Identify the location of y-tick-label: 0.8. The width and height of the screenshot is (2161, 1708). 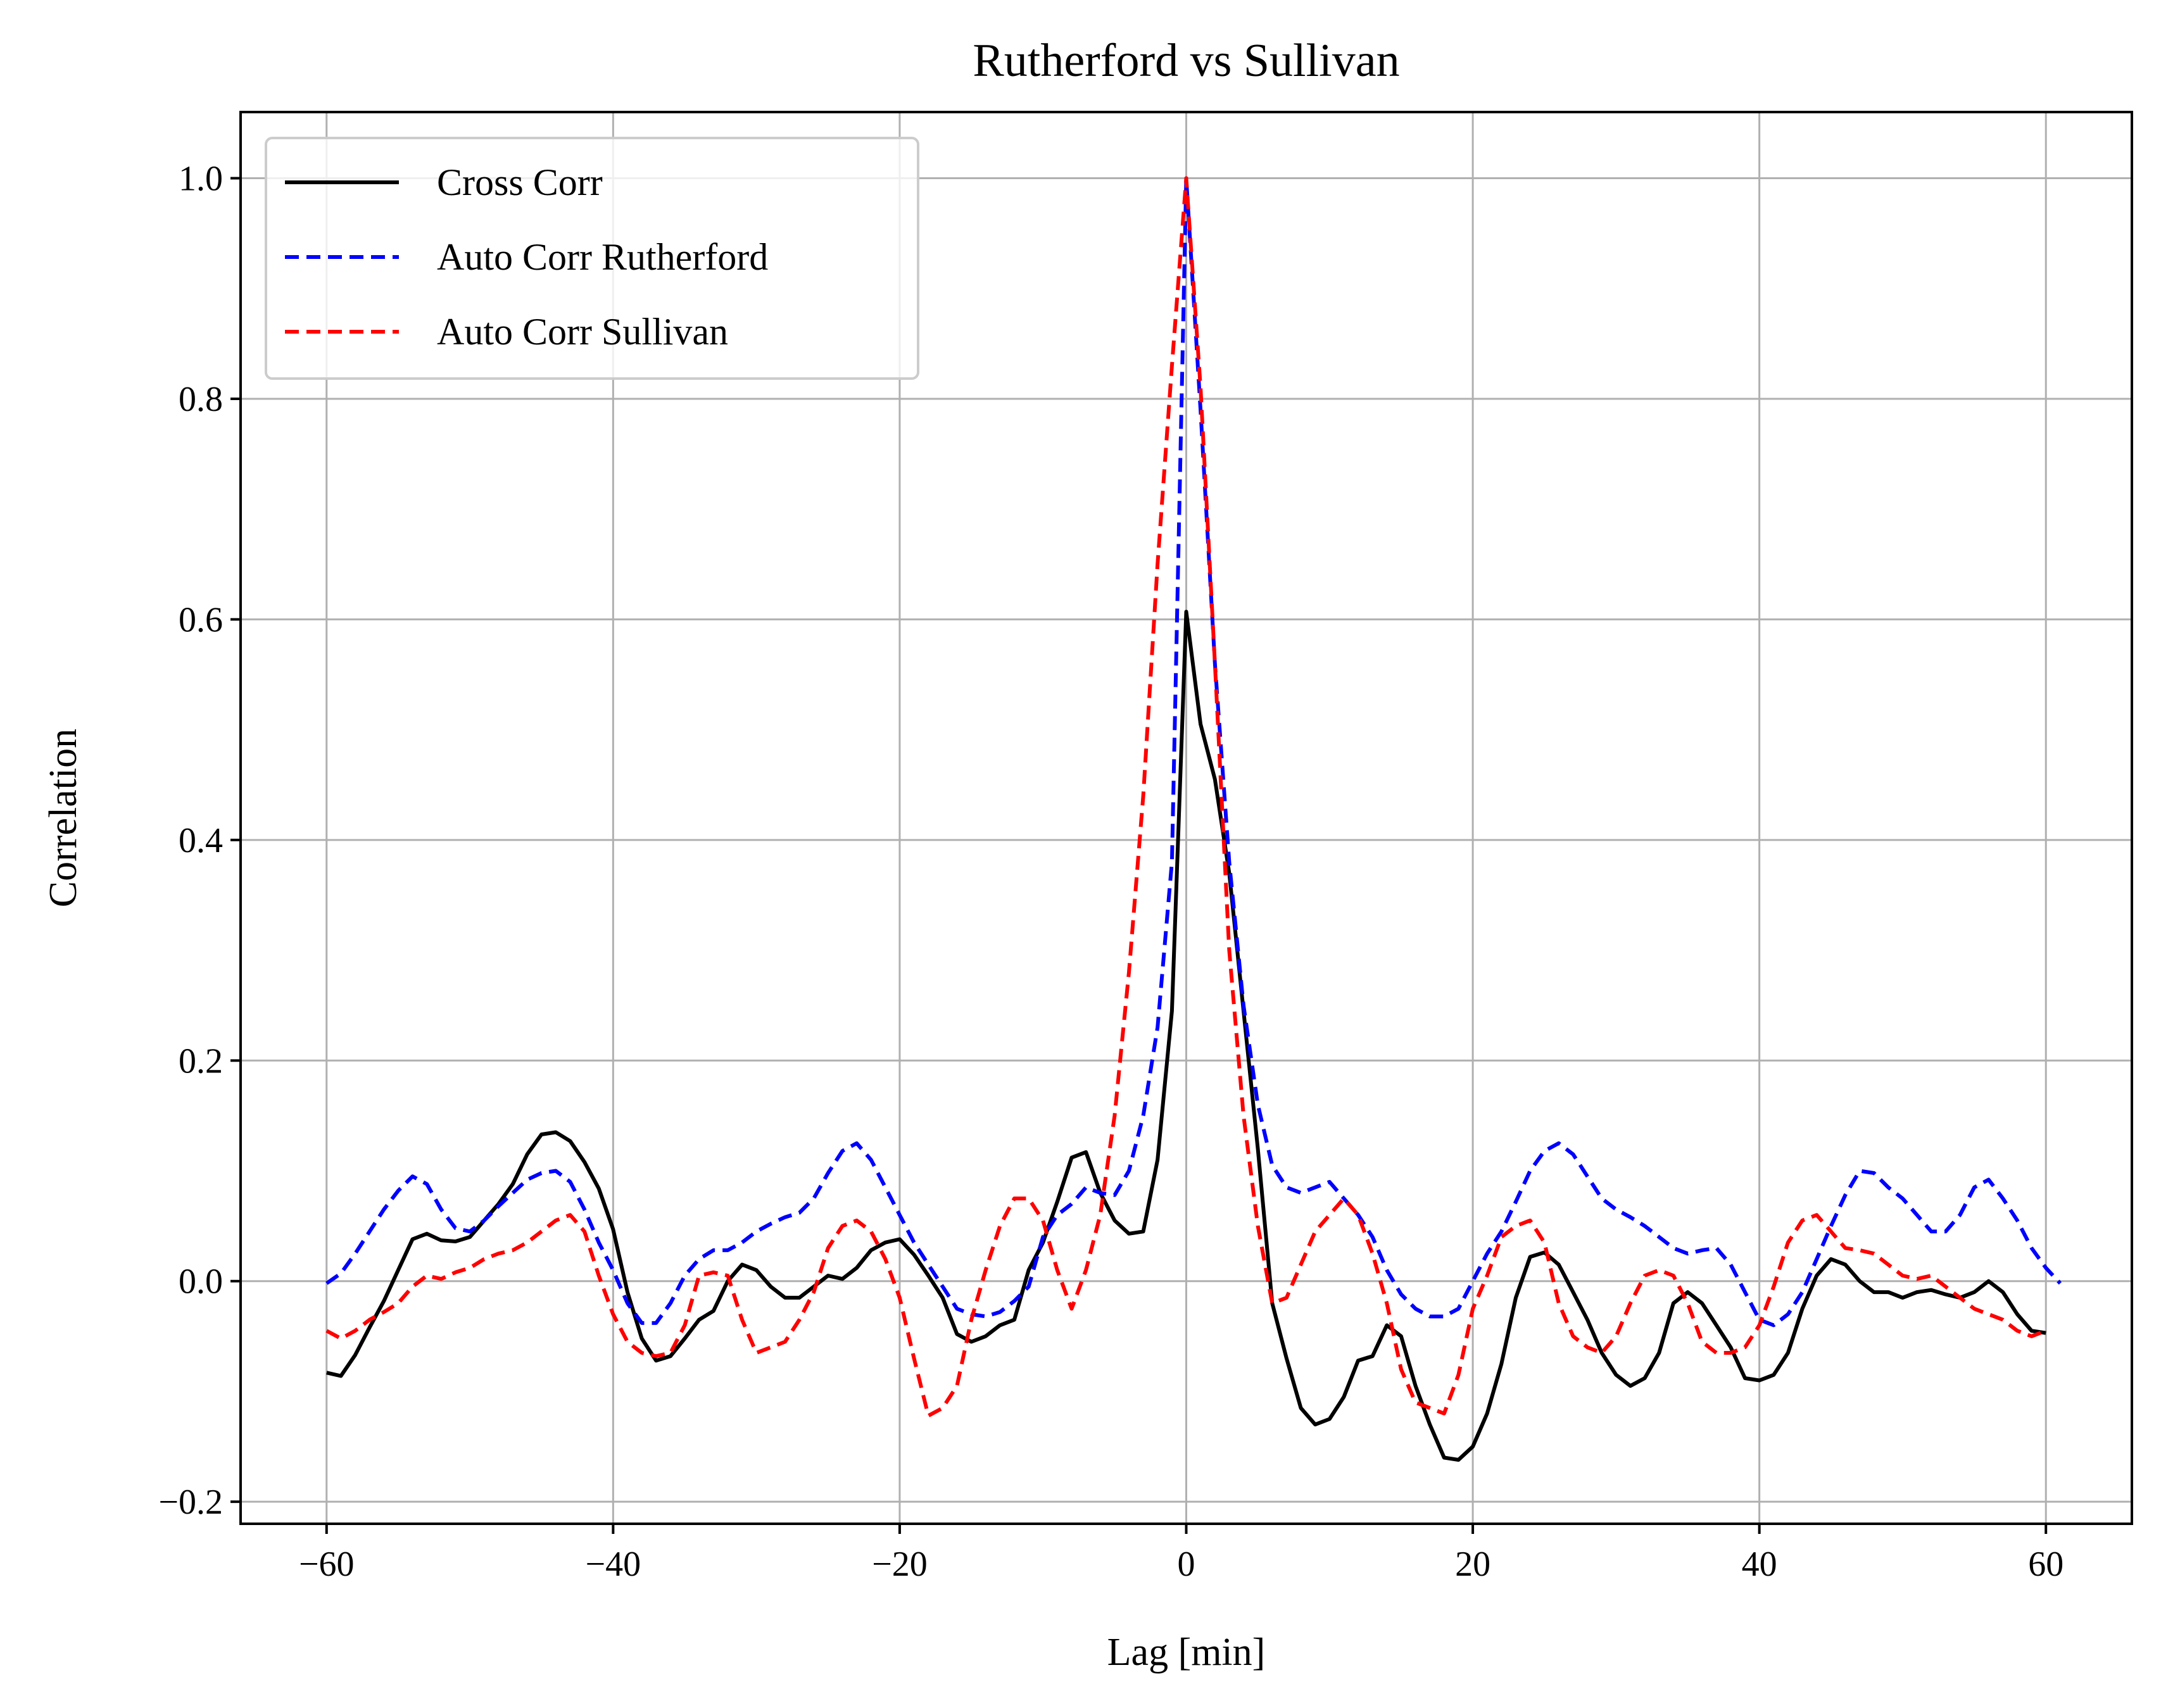
(201, 399).